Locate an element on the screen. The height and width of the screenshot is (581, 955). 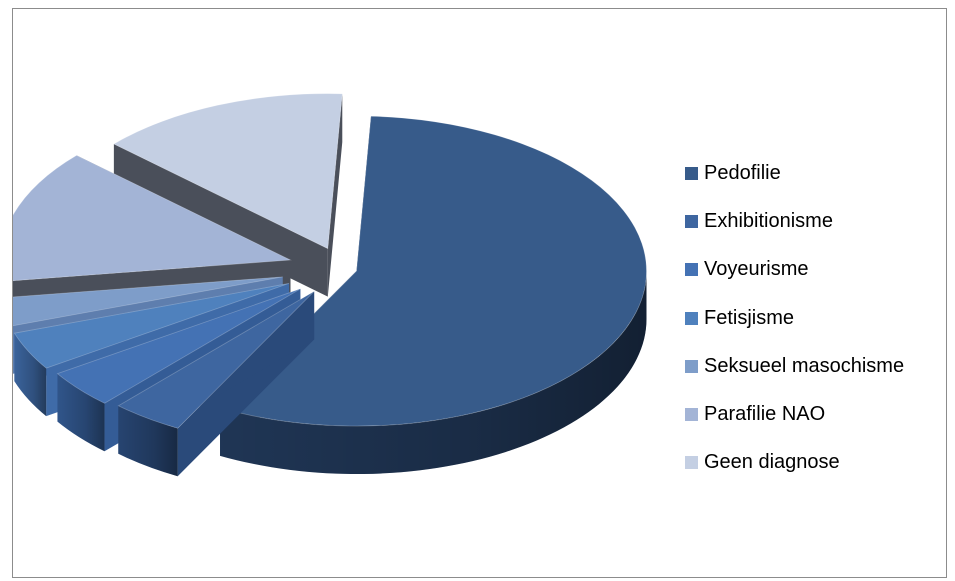
pie-slice is located at coordinates (216, 384).